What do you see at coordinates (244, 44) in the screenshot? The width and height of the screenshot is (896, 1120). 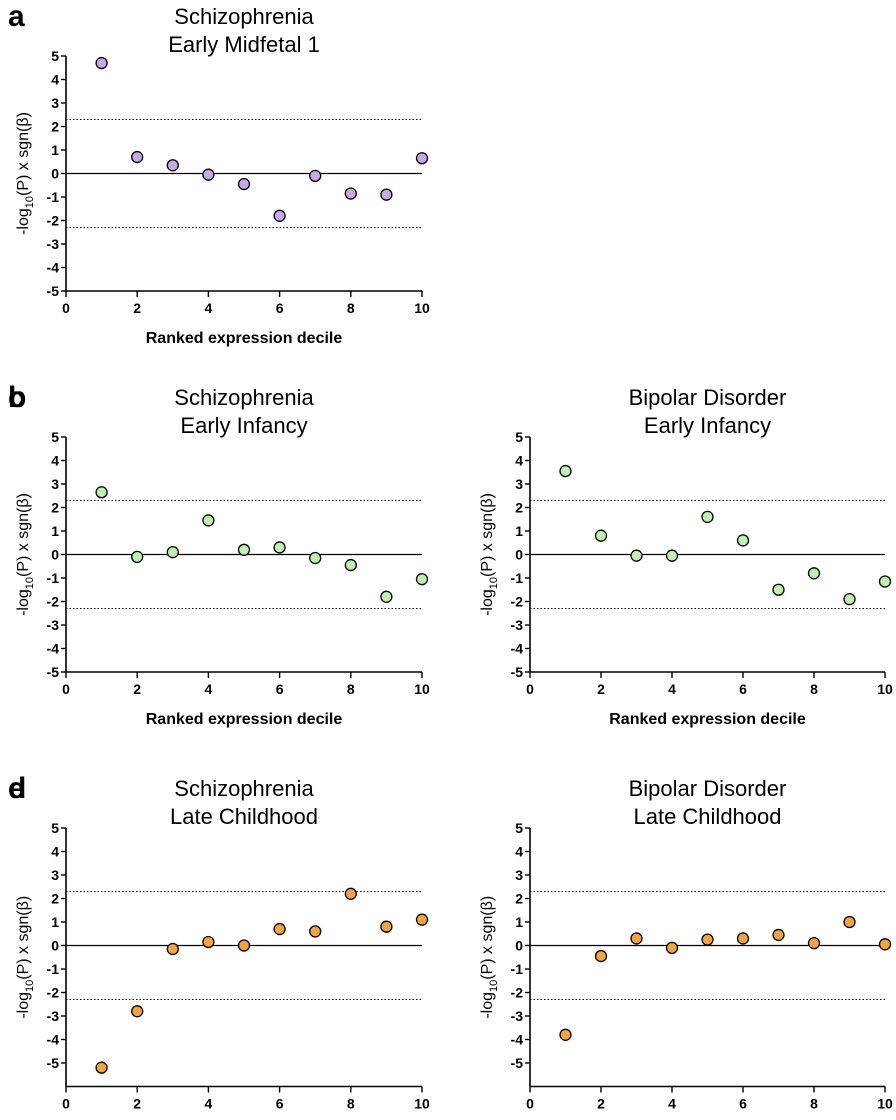 I see `chart-title-line: Early Midfetal 1` at bounding box center [244, 44].